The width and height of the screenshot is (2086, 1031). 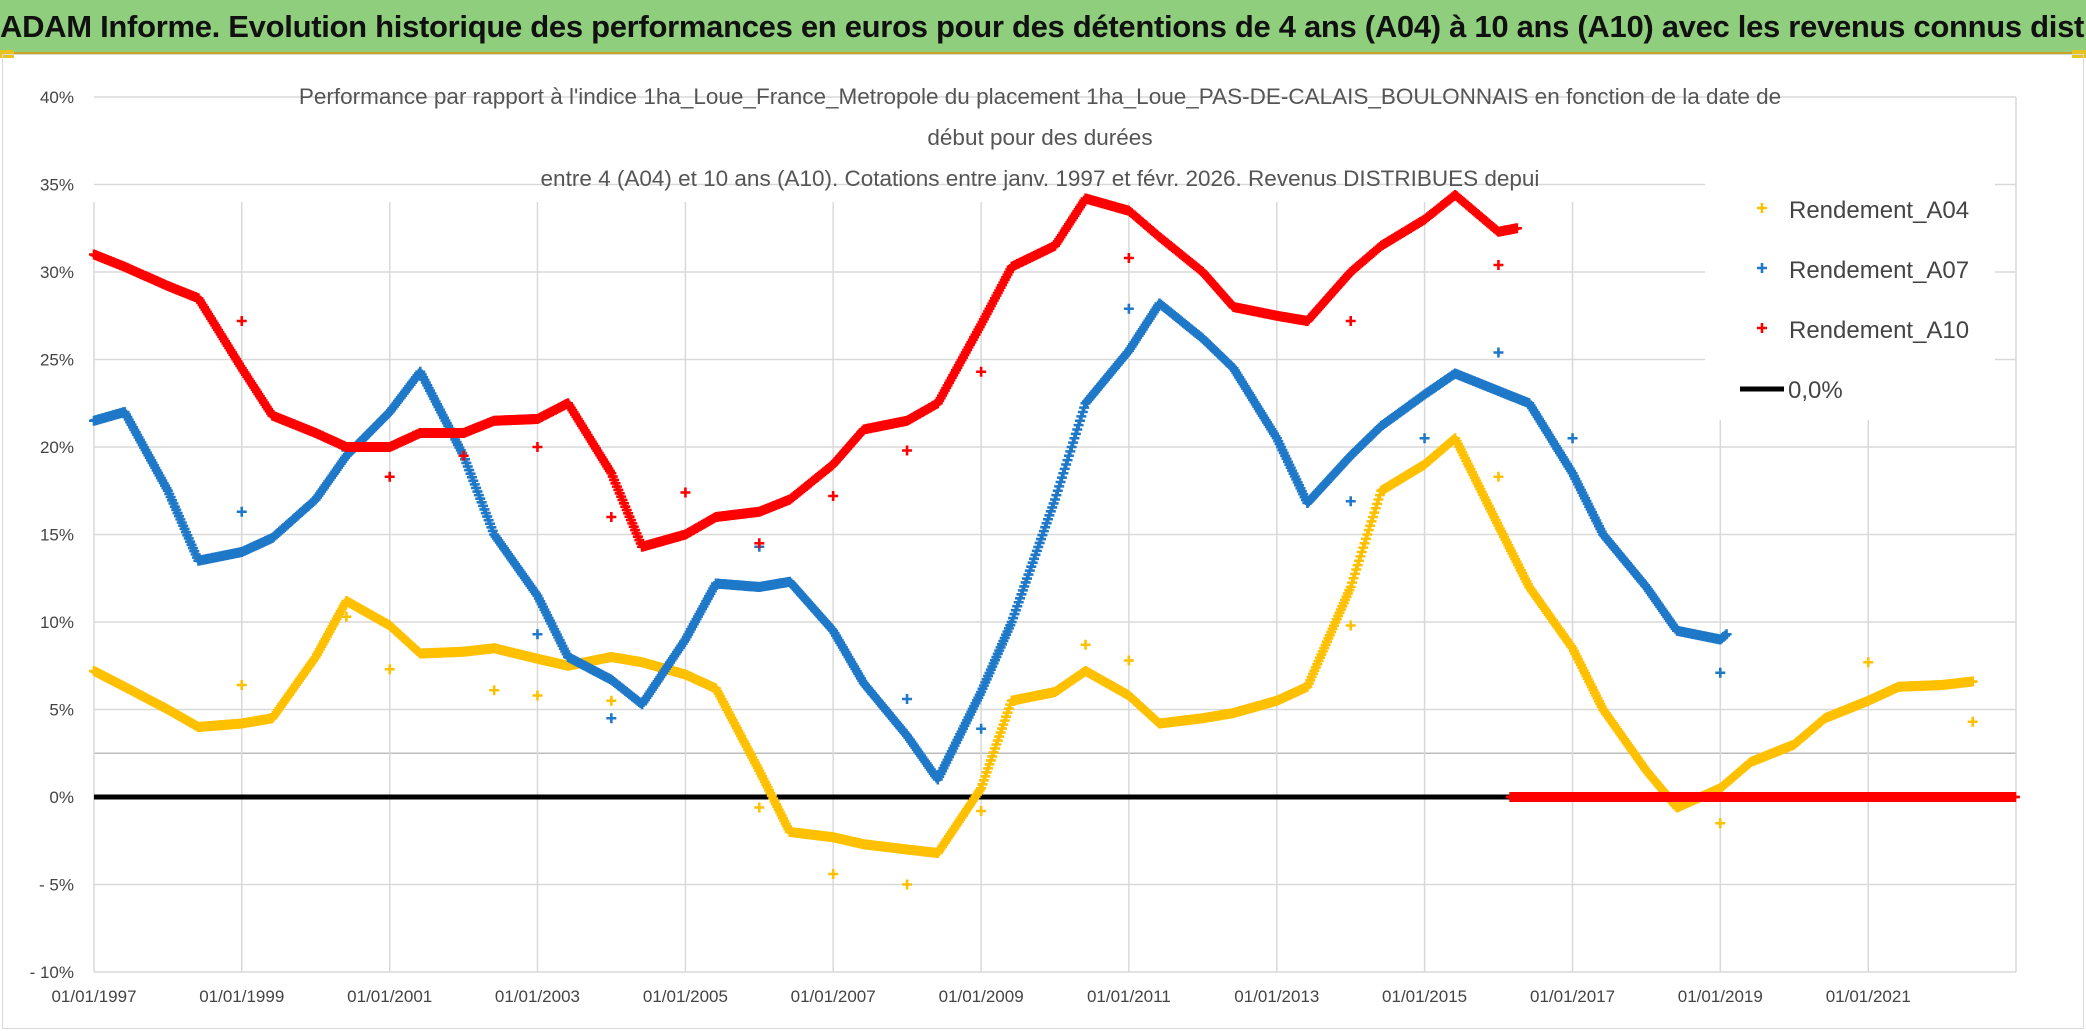 What do you see at coordinates (1815, 390) in the screenshot?
I see `legend-label: 0,0%` at bounding box center [1815, 390].